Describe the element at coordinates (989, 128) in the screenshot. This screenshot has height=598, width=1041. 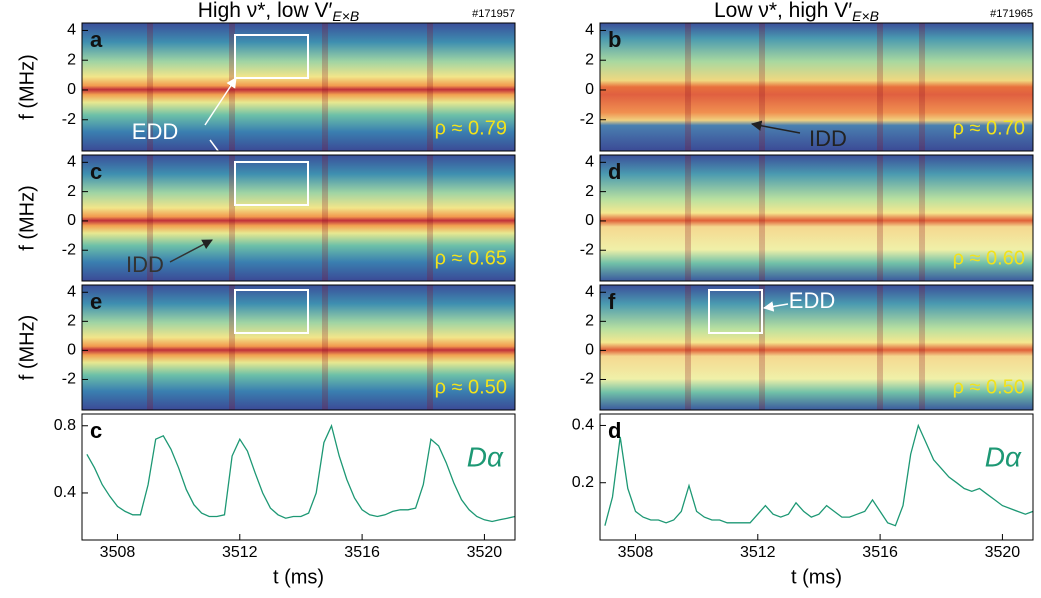
I see `annotation: ρ ≈ 0.70` at that location.